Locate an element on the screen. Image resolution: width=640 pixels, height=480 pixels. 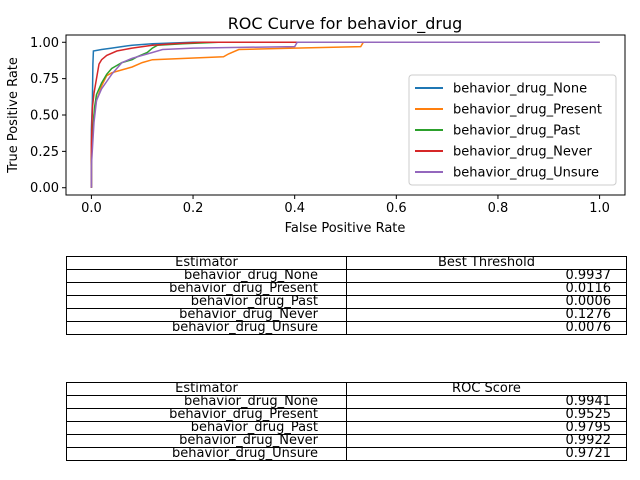
table-header-row: Estimator ROC Score is located at coordinates (346, 389).